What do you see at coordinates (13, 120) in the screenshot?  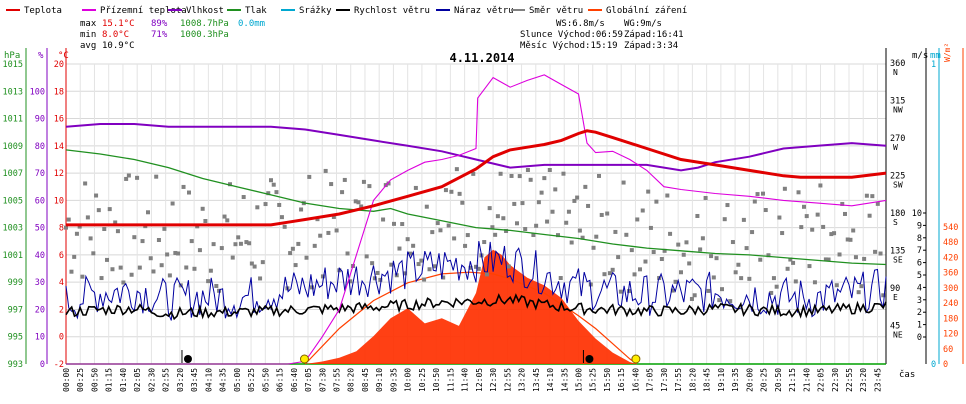 I see `hpa-tick-2: 1011` at bounding box center [13, 120].